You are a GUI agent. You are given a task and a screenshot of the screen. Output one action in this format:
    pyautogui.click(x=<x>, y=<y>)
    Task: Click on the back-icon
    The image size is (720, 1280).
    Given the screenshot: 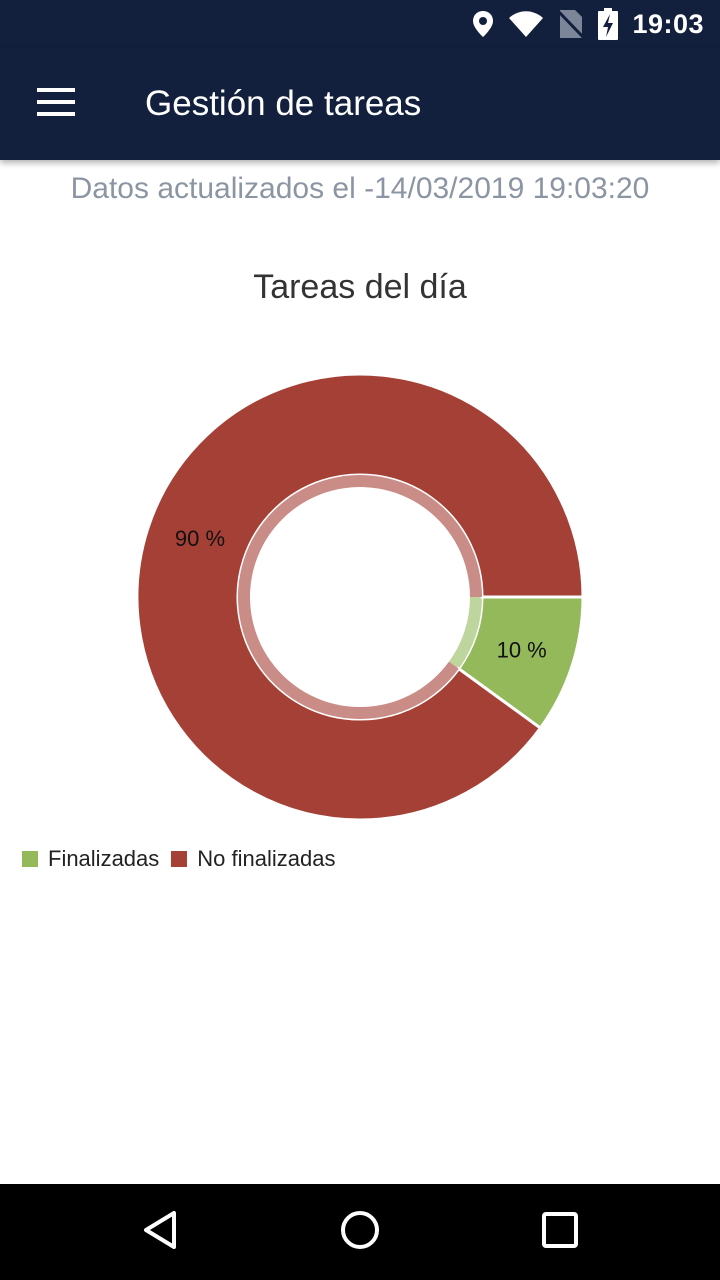 What is the action you would take?
    pyautogui.click(x=160, y=1232)
    